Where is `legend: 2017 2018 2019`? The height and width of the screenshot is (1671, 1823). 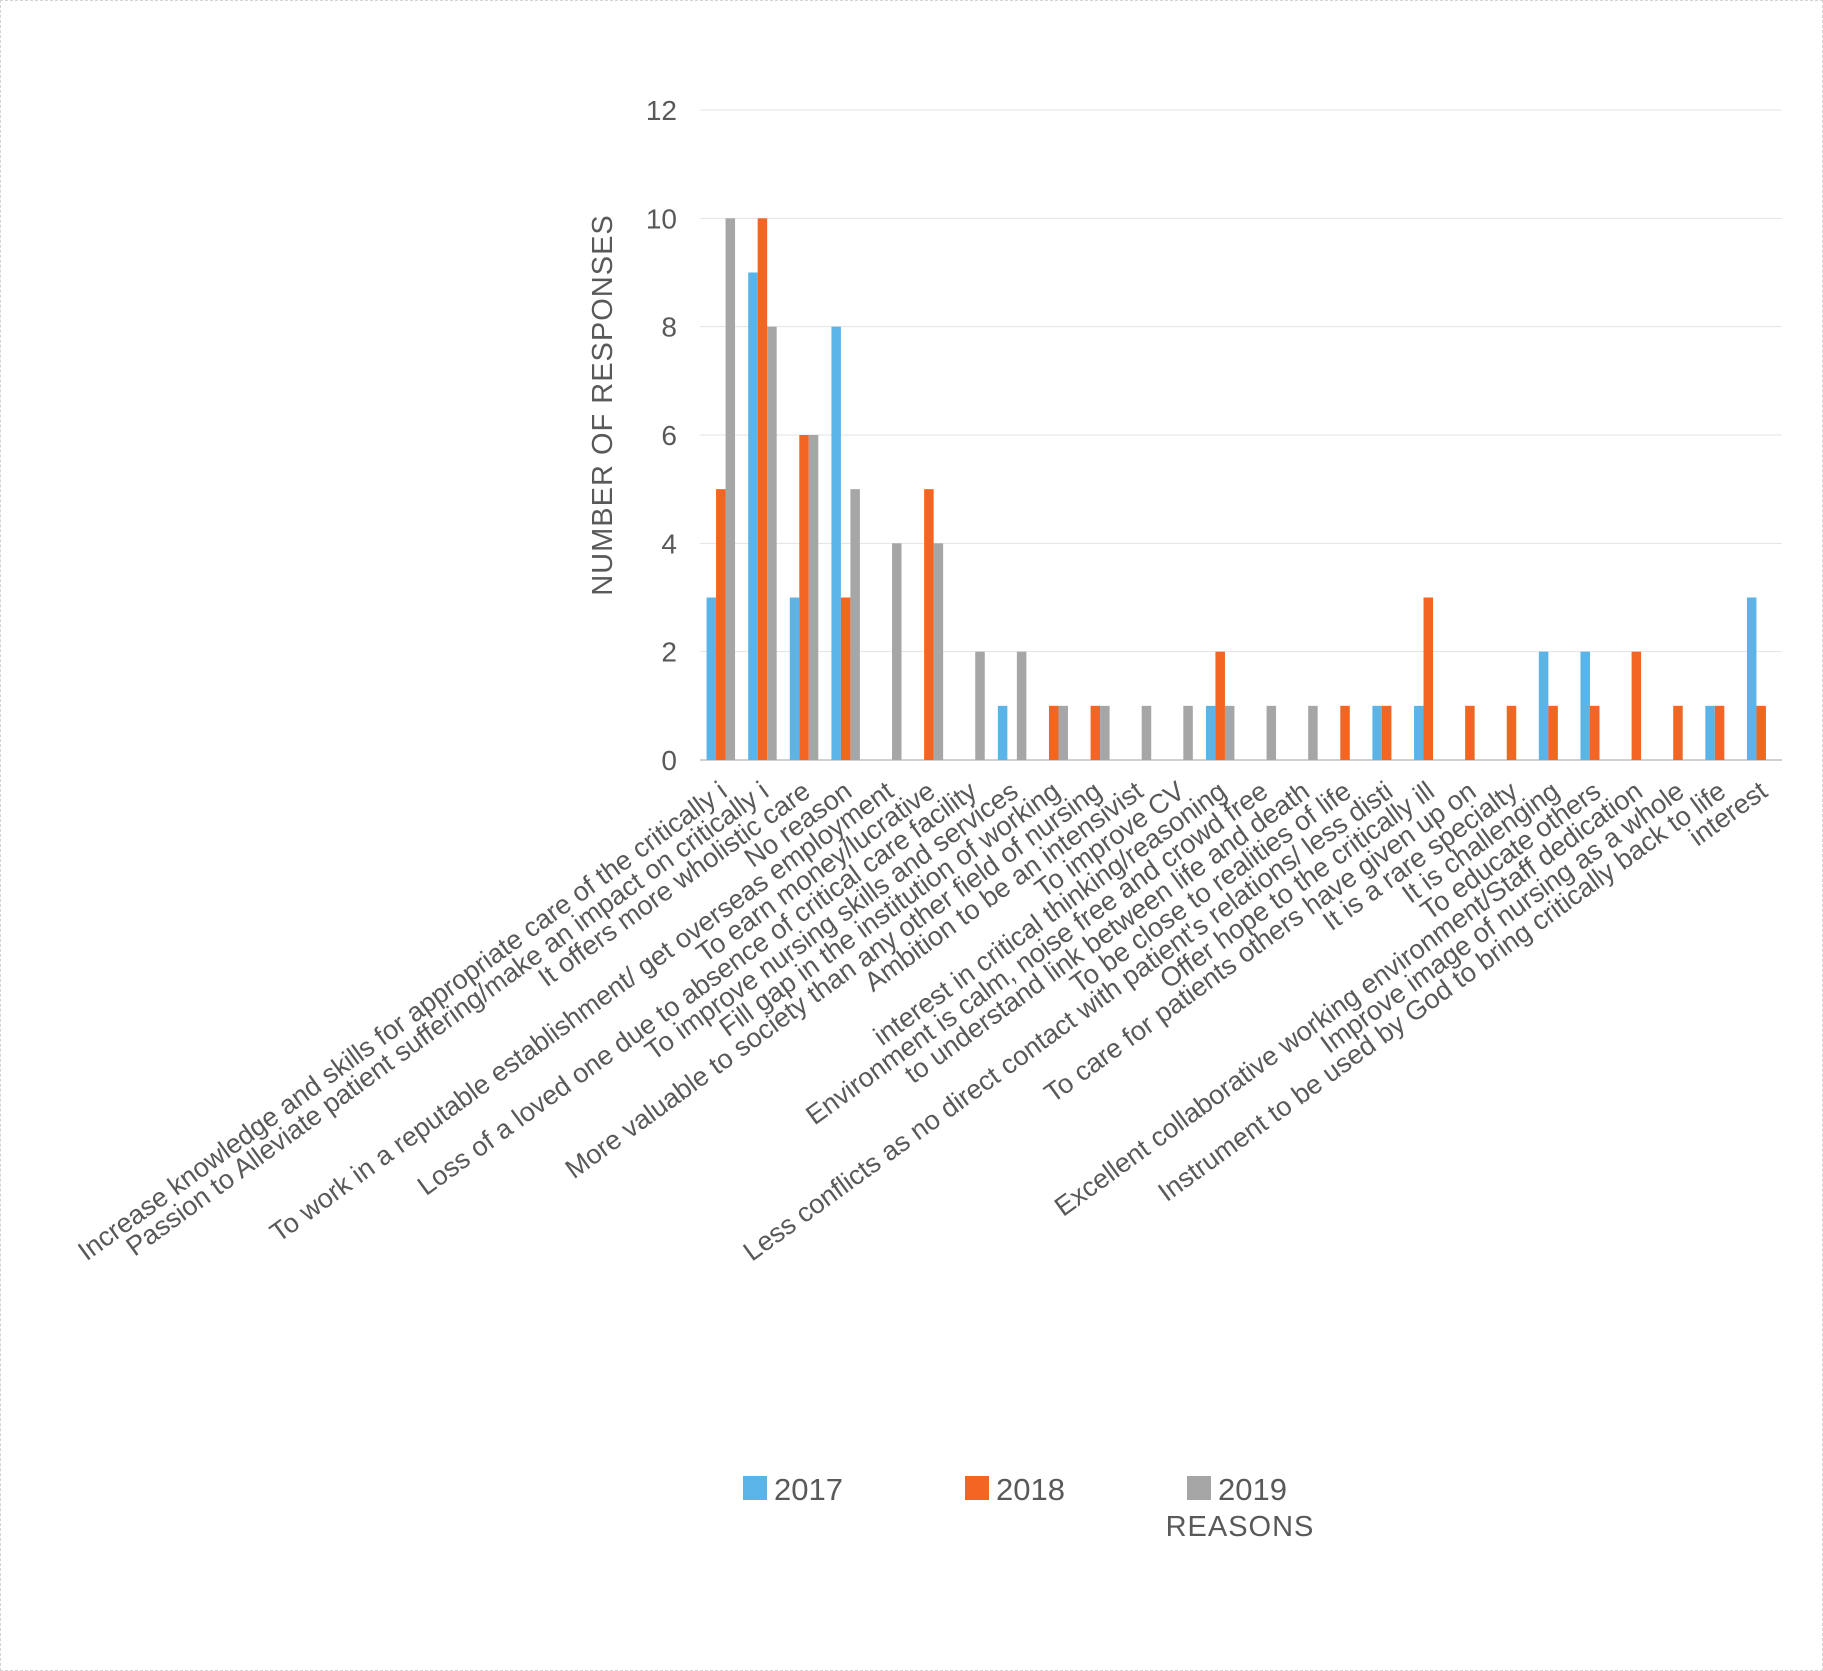 legend: 2017 2018 2019 is located at coordinates (1015, 1489).